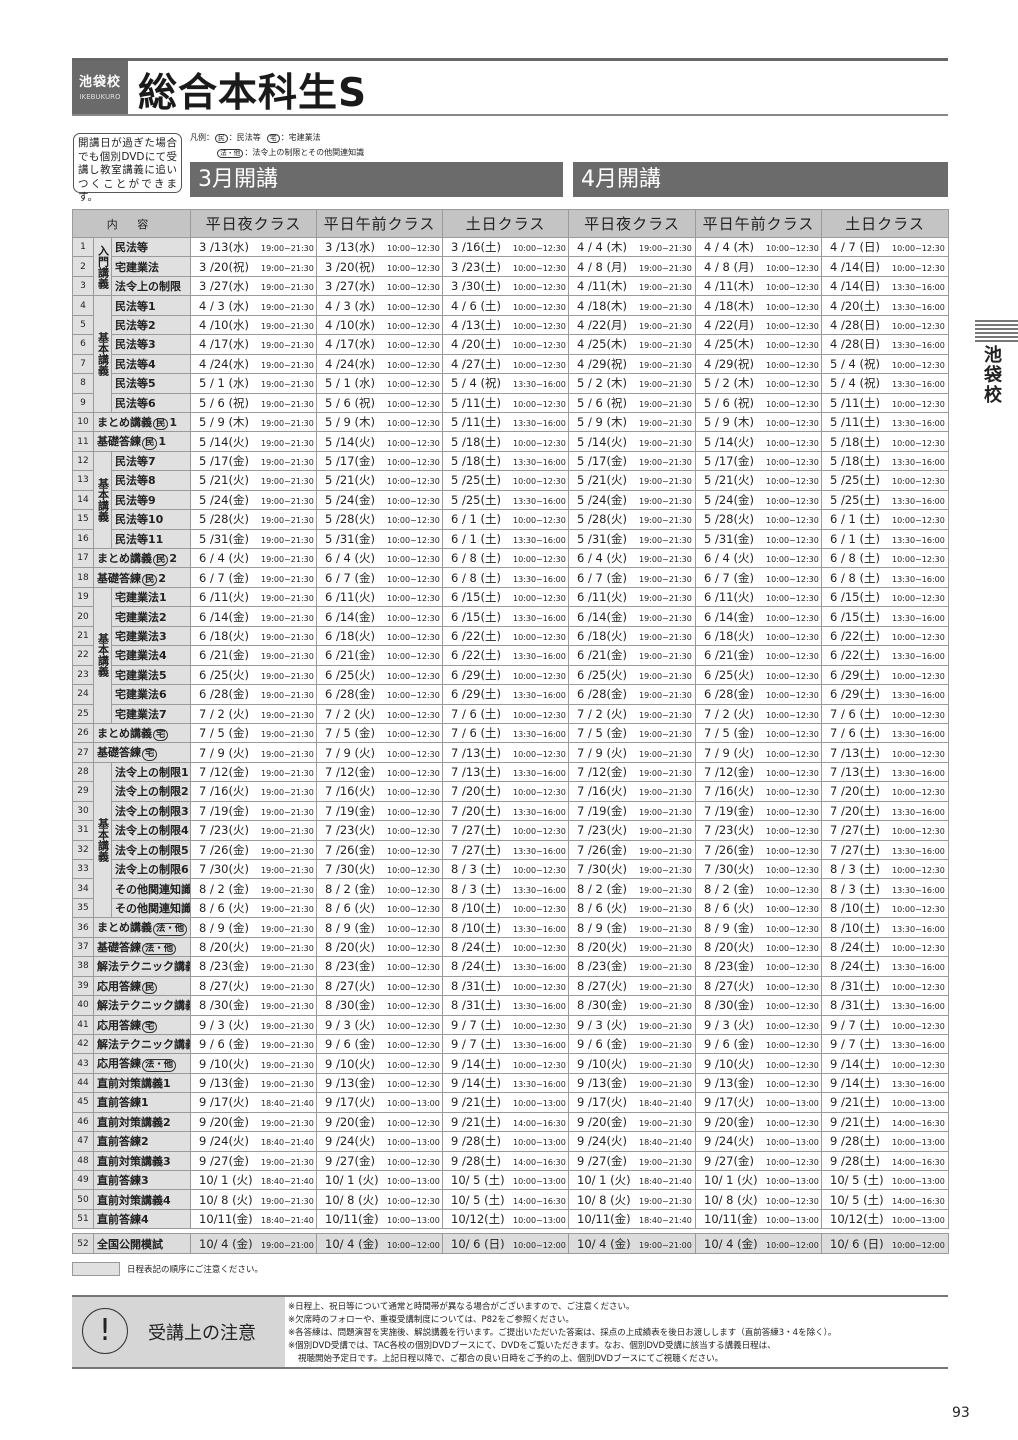 Image resolution: width=1018 pixels, height=1440 pixels. What do you see at coordinates (632, 1063) in the screenshot?
I see `schedule-cell: 9 /10(火) 19:00~21:30` at bounding box center [632, 1063].